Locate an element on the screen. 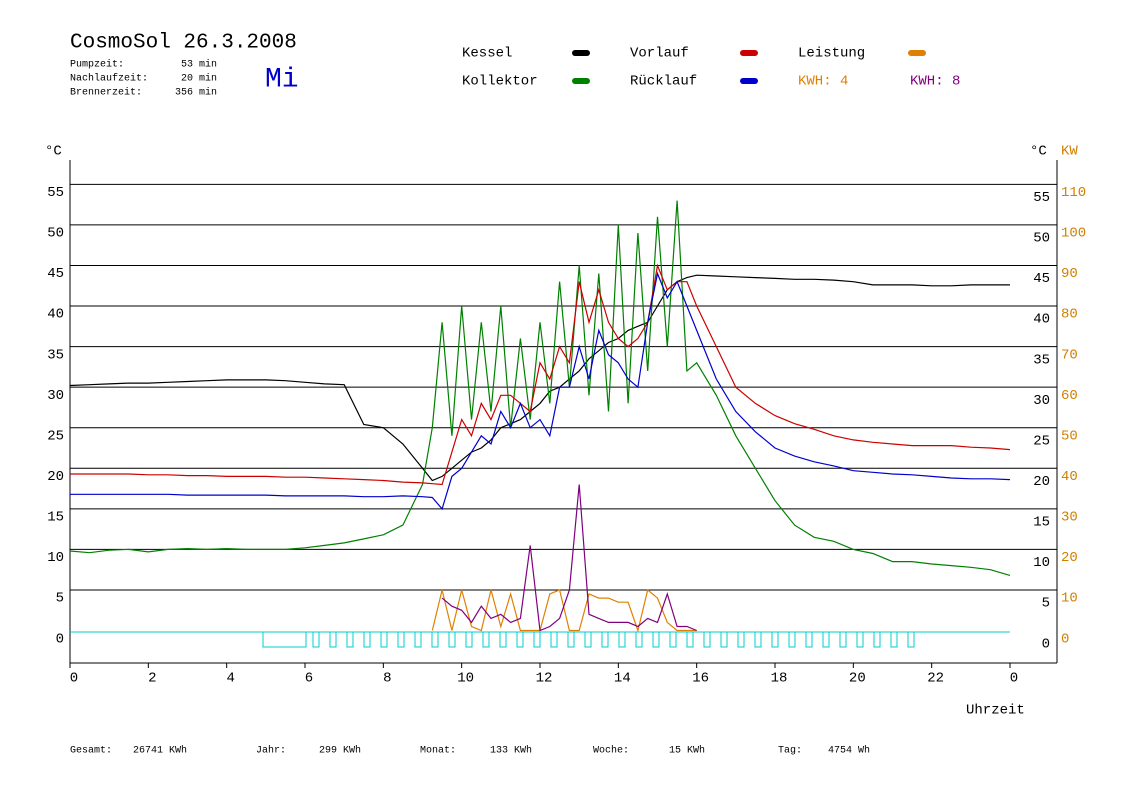  pump-block is located at coordinates (284, 639).